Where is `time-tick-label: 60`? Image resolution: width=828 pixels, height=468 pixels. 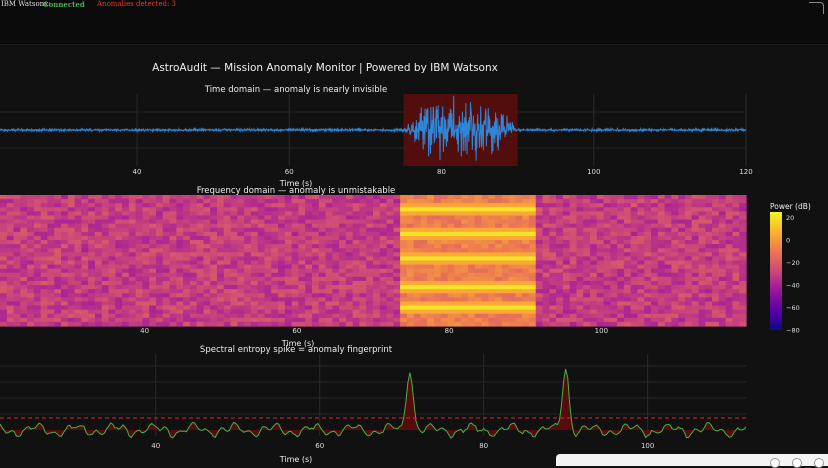
time-tick-label: 60 is located at coordinates (289, 172).